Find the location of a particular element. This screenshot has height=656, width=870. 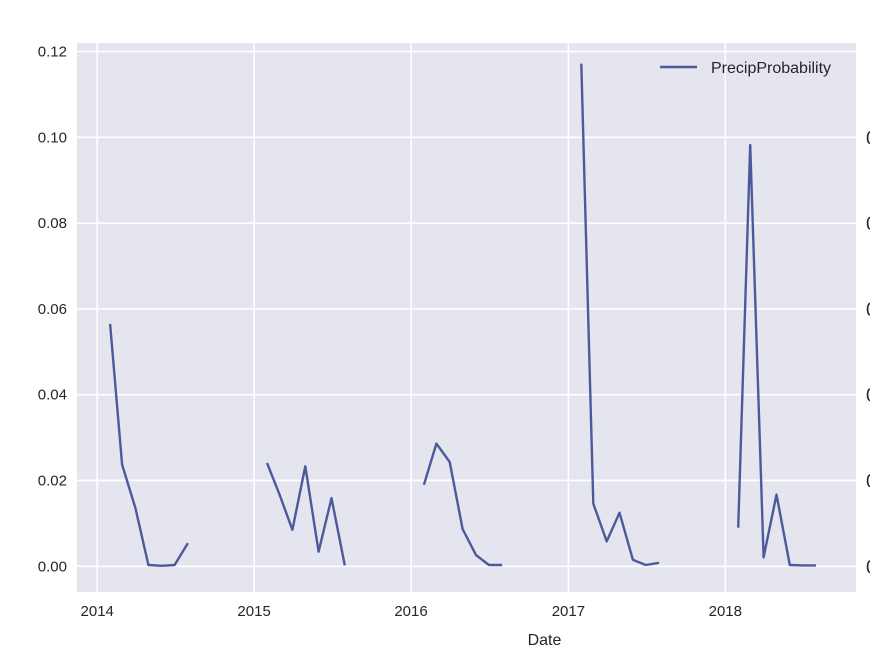

x-tick-label: 2017 is located at coordinates (568, 611).